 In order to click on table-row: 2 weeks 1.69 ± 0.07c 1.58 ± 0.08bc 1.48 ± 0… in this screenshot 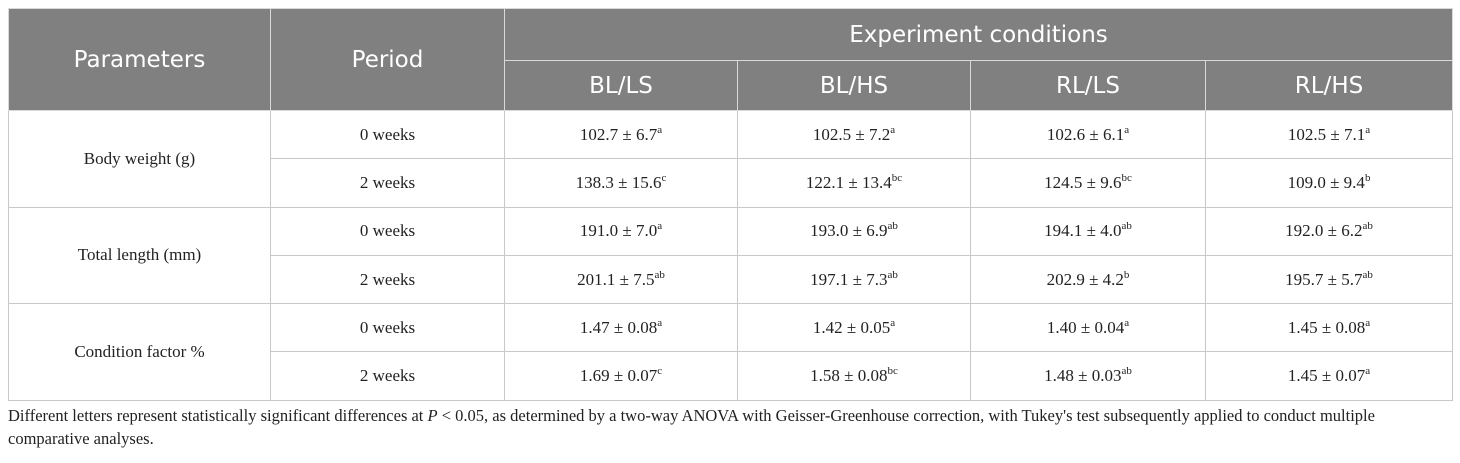, I will do `click(731, 376)`.